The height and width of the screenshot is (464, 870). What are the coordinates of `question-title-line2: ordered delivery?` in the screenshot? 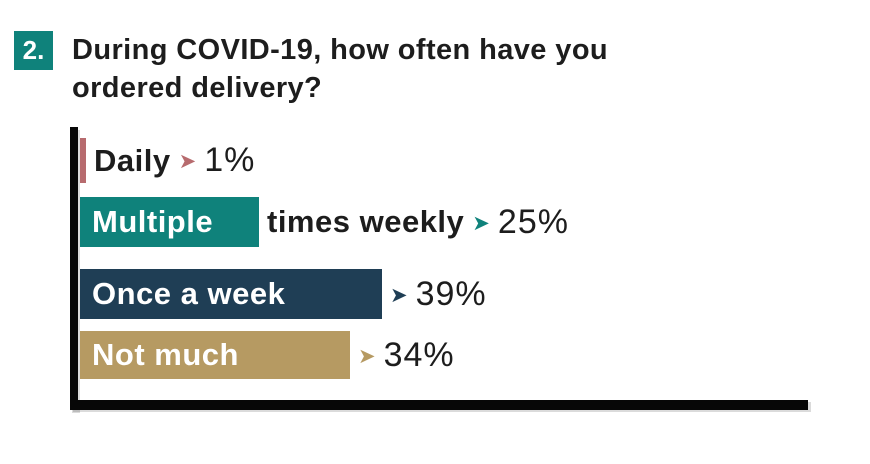 It's located at (197, 88).